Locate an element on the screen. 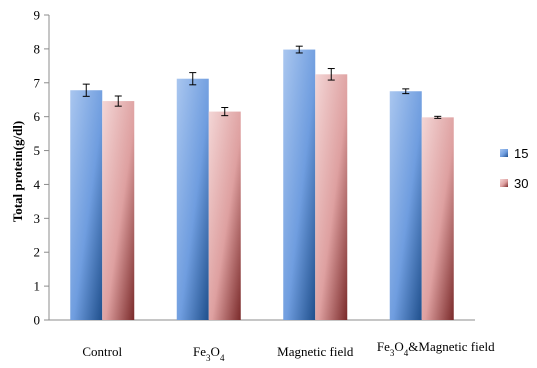 The height and width of the screenshot is (368, 537). x-tick-label: Magnetic field is located at coordinates (315, 351).